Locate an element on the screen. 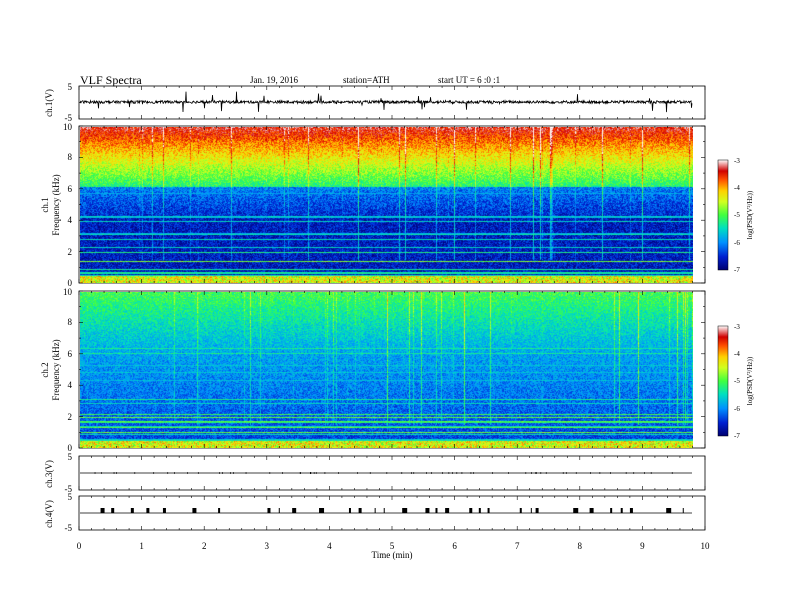  ch1-waveform-ylabel: ch.1(V) is located at coordinates (49, 103).